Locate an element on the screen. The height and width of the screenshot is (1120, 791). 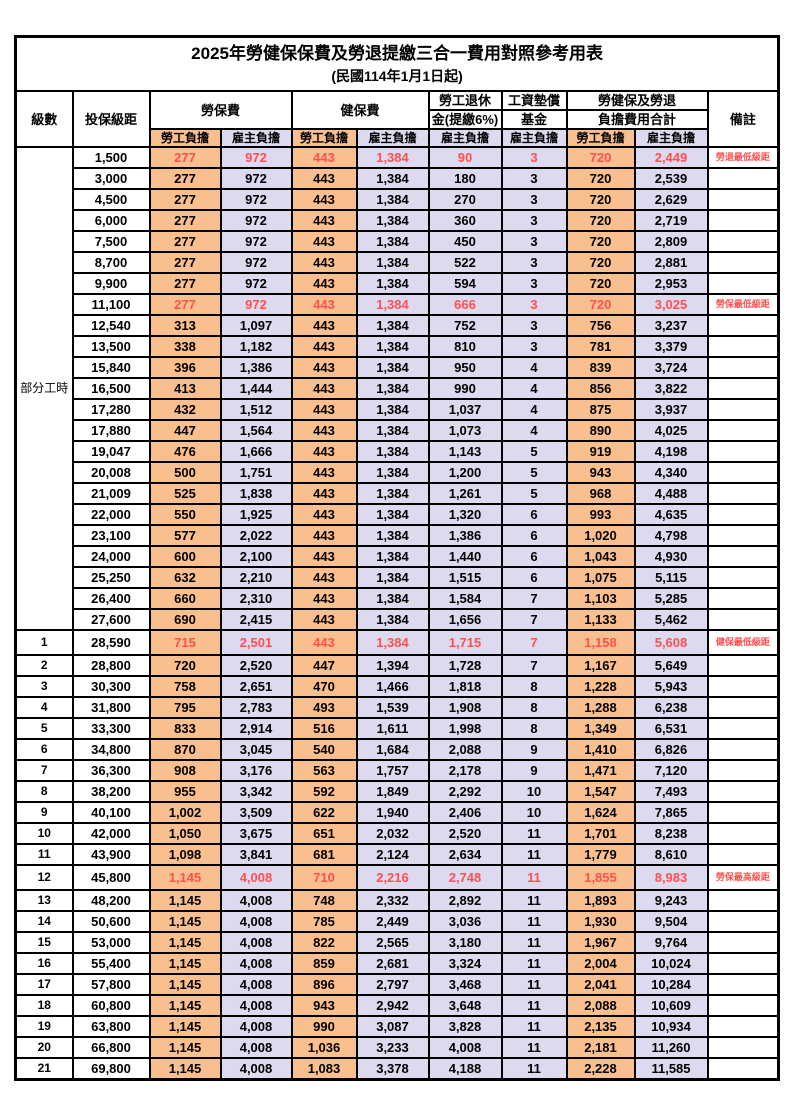
col-header-wage-fund-line1: 工資墊償 is located at coordinates (534, 100).